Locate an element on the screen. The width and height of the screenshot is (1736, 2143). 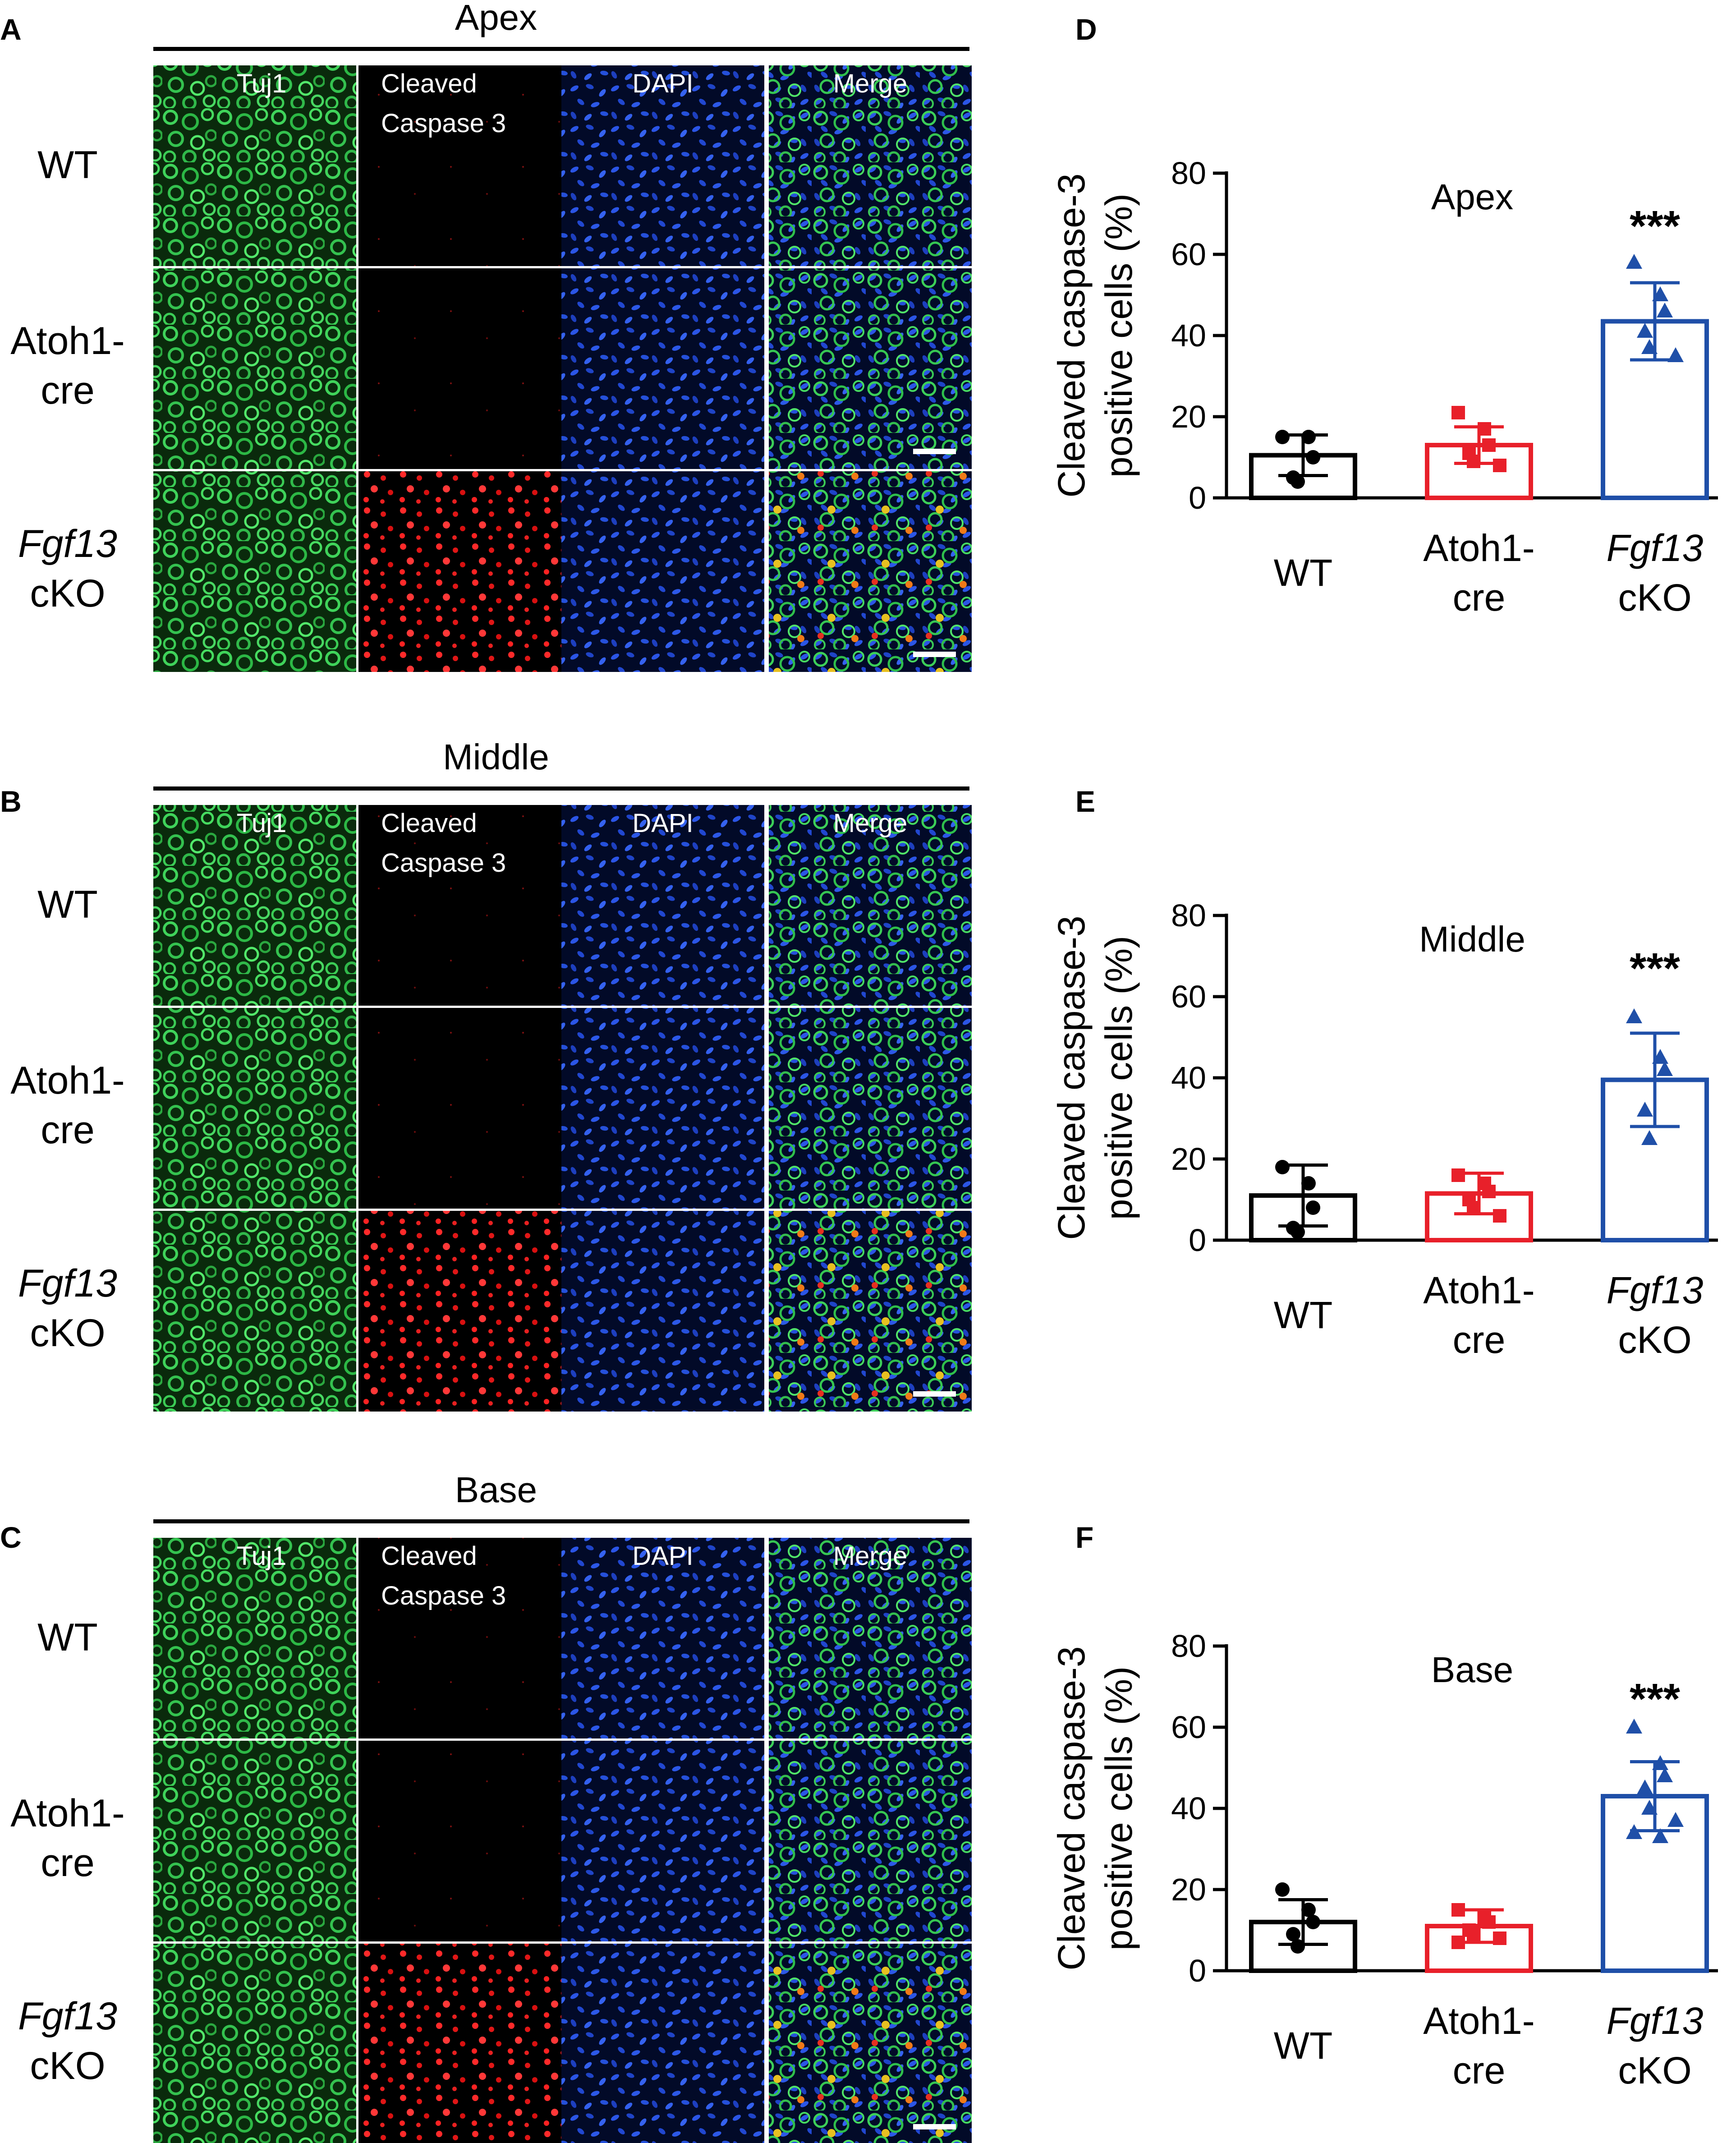
panel-letter-e: E is located at coordinates (1085, 801).